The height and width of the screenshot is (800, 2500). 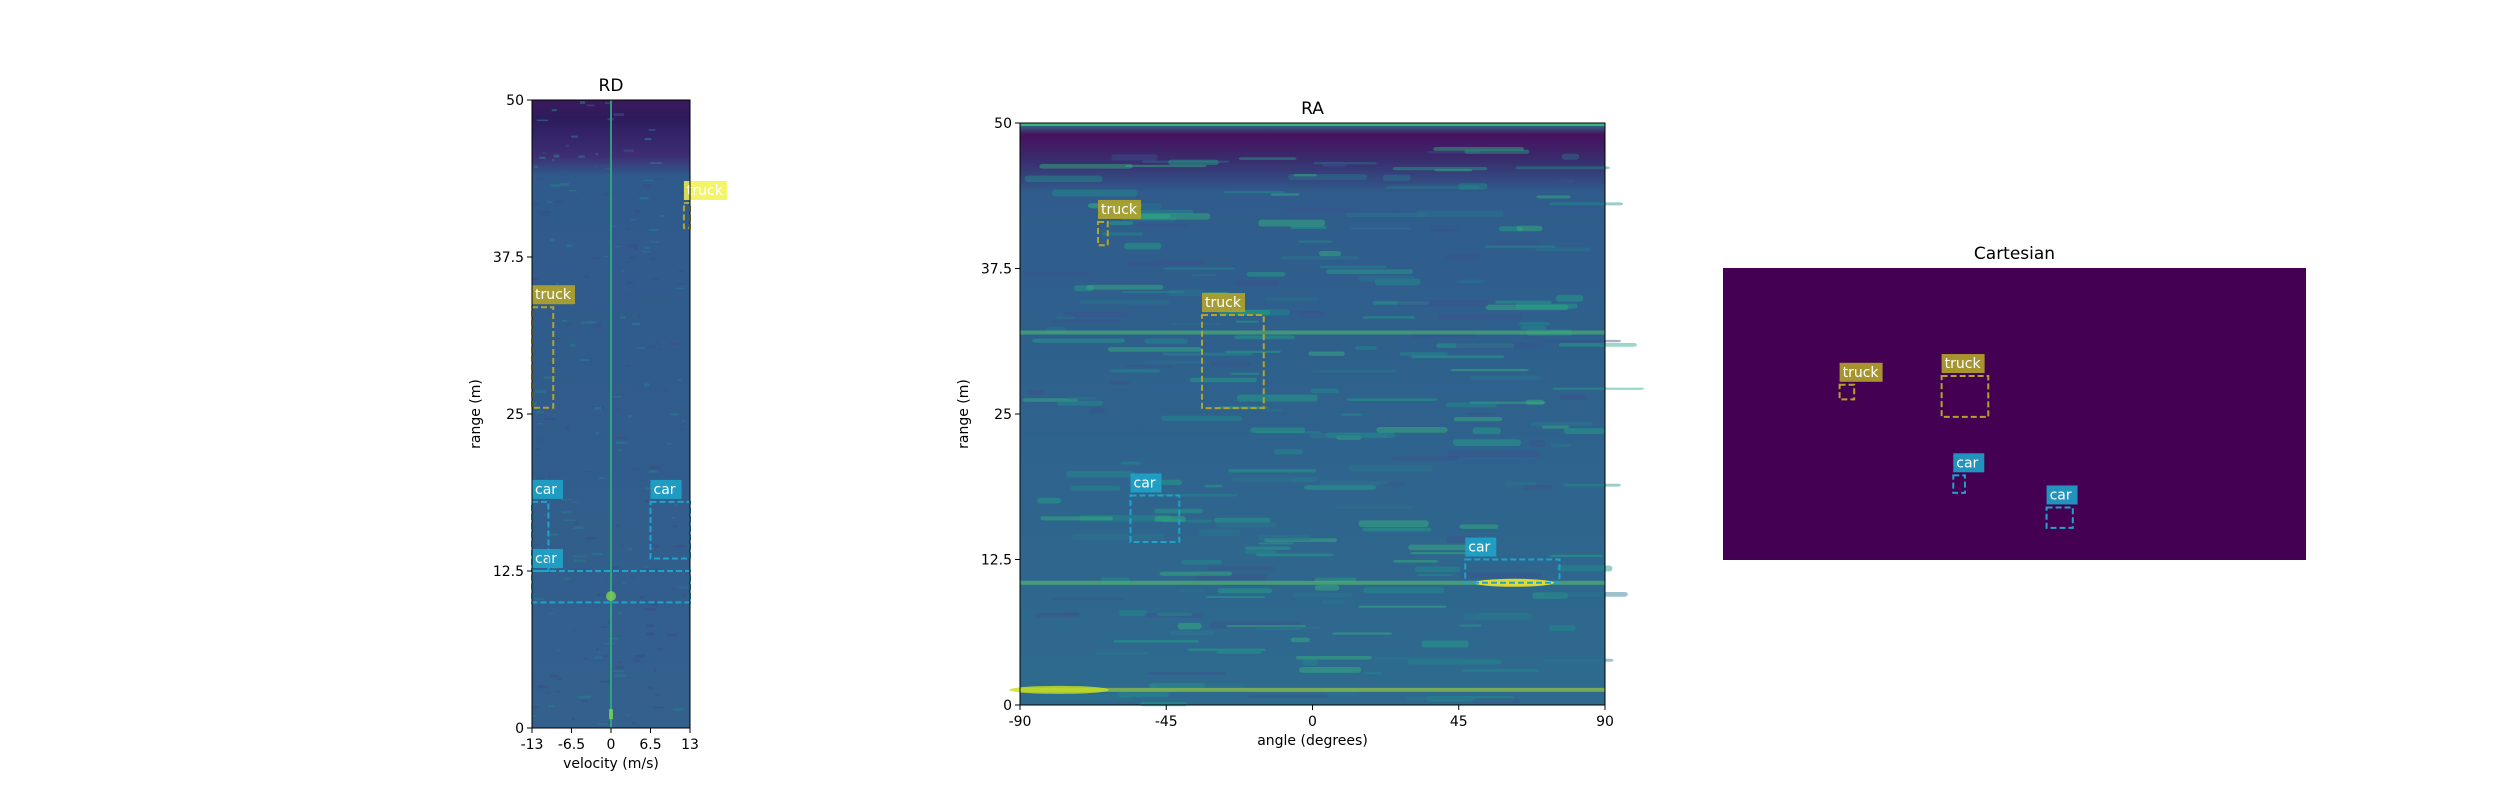 What do you see at coordinates (1958, 441) in the screenshot?
I see `cartesian-boxes: truck truck car car` at bounding box center [1958, 441].